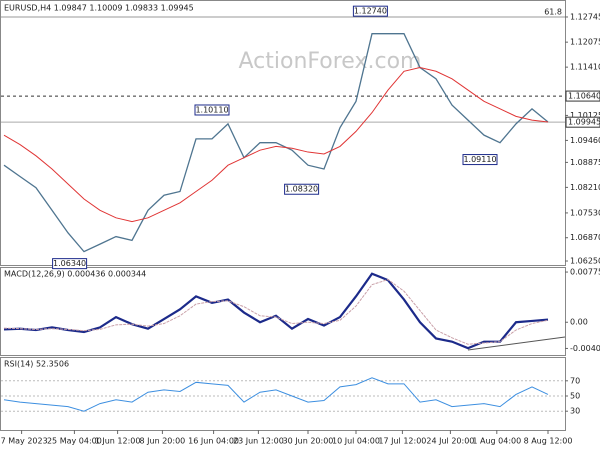 This screenshot has height=450, width=600. I want to click on y-tick-label: -0.004047, so click(585, 348).